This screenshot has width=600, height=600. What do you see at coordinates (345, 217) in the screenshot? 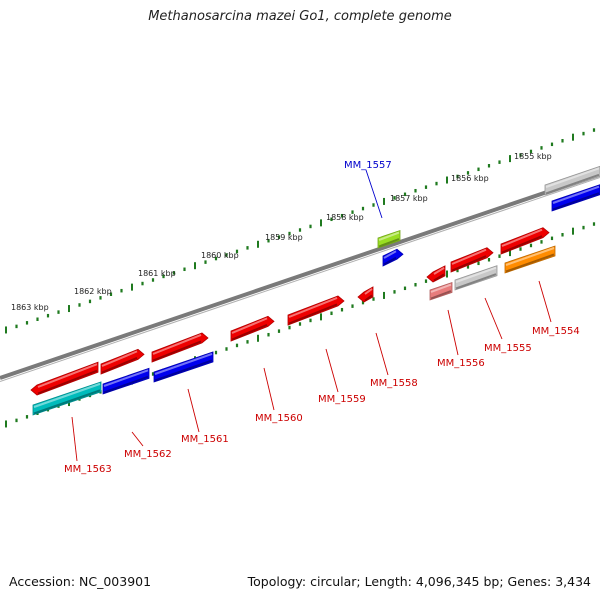
I see `kbp-label: 1858 kbp` at bounding box center [345, 217].